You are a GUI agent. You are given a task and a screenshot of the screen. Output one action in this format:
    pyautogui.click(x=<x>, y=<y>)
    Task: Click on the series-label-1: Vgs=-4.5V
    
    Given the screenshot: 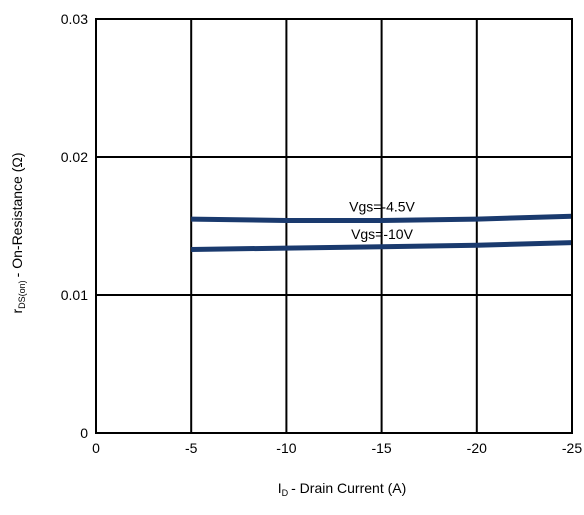 What is the action you would take?
    pyautogui.click(x=382, y=206)
    